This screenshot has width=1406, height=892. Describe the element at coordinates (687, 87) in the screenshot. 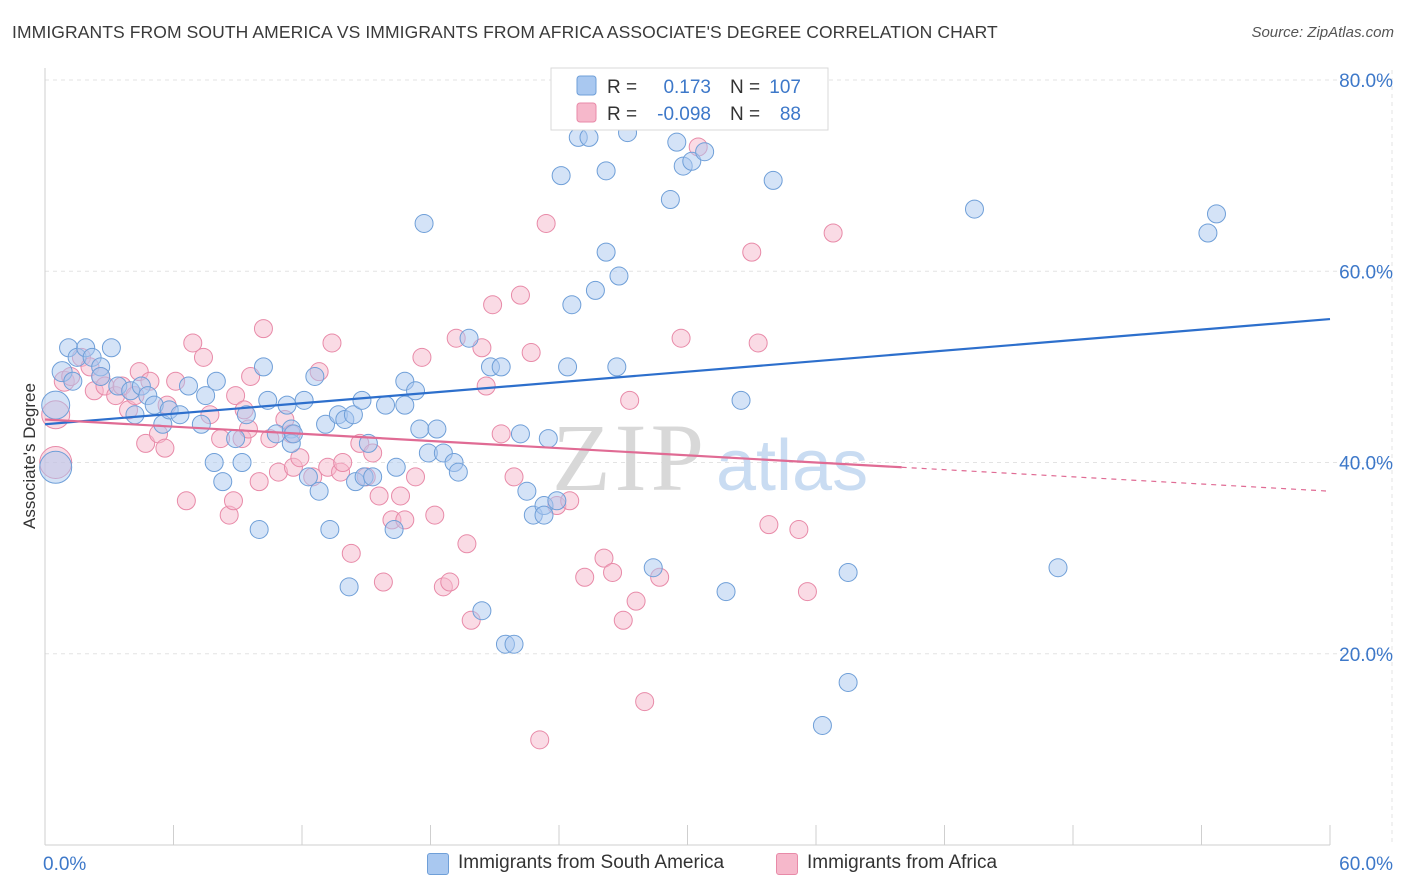

I see `r-value-blue: 0.173` at that location.